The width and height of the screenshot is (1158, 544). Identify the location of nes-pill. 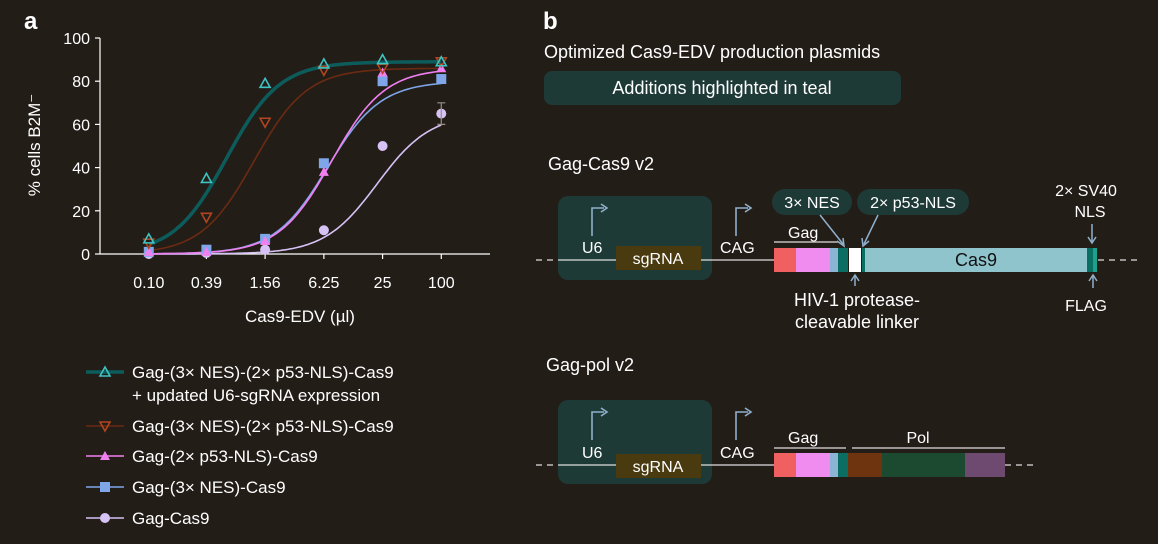
(812, 202).